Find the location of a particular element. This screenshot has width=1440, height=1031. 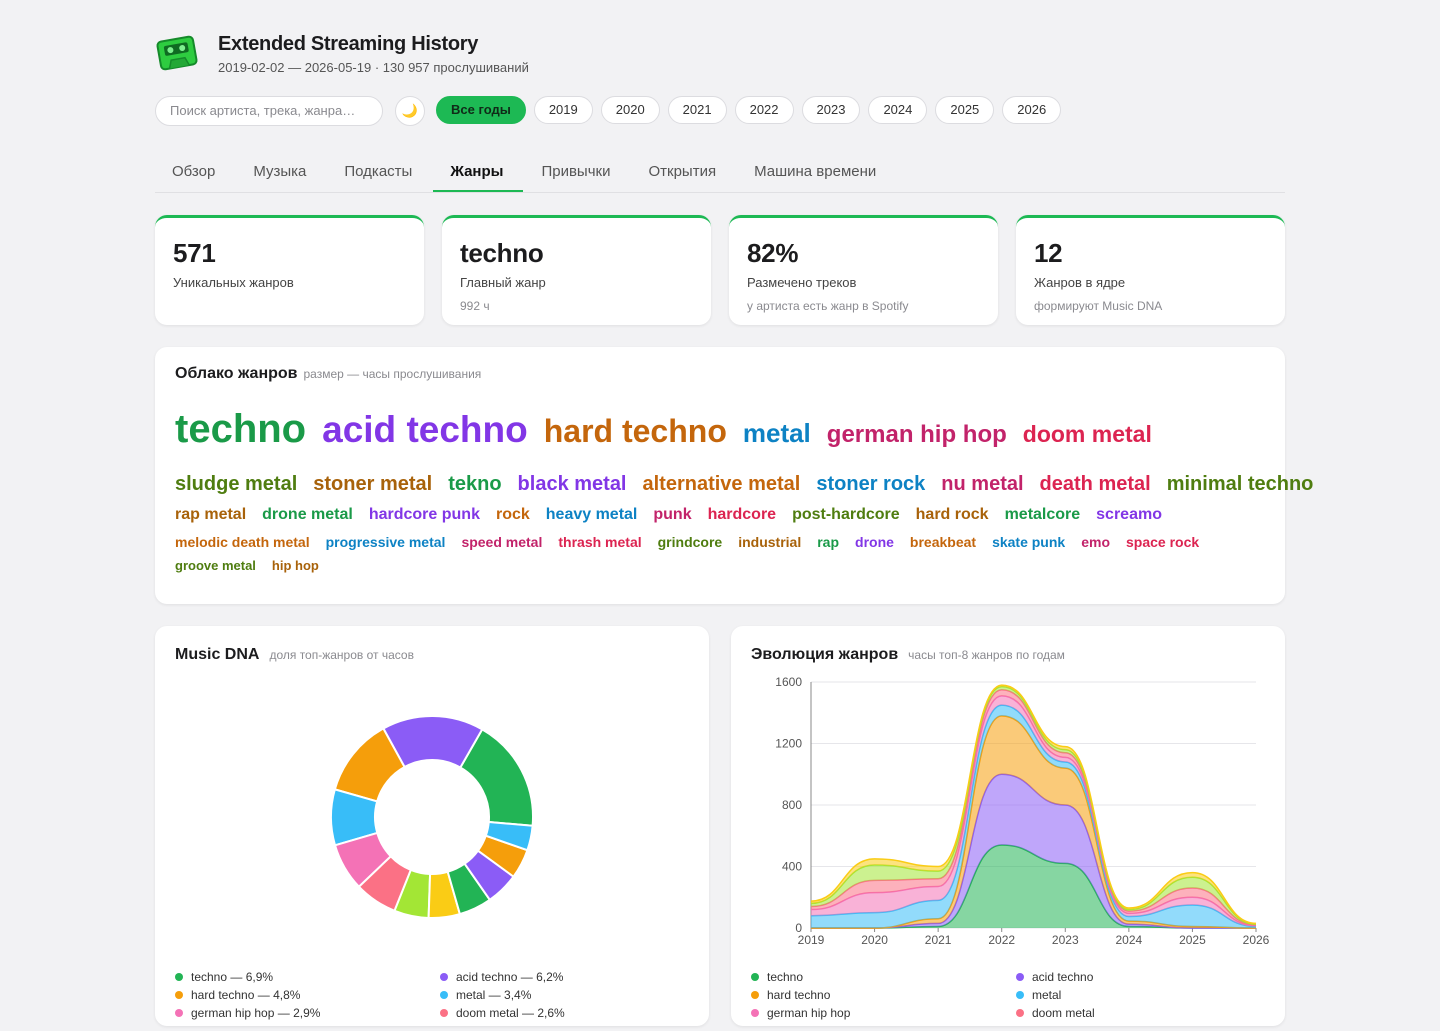

genre-word: stoner metal is located at coordinates (373, 484).